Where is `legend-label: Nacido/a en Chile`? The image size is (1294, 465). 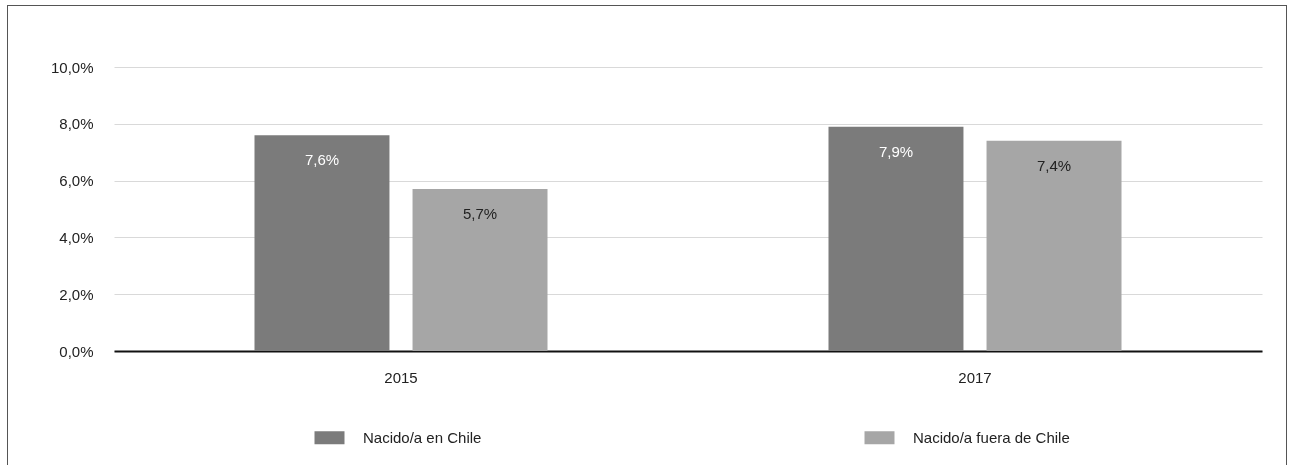
legend-label: Nacido/a en Chile is located at coordinates (422, 437).